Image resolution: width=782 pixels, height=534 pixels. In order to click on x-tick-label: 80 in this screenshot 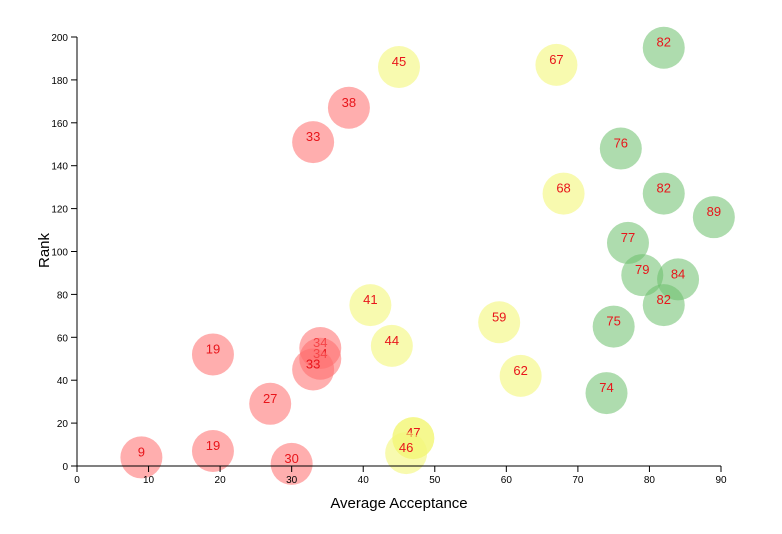, I will do `click(650, 480)`.